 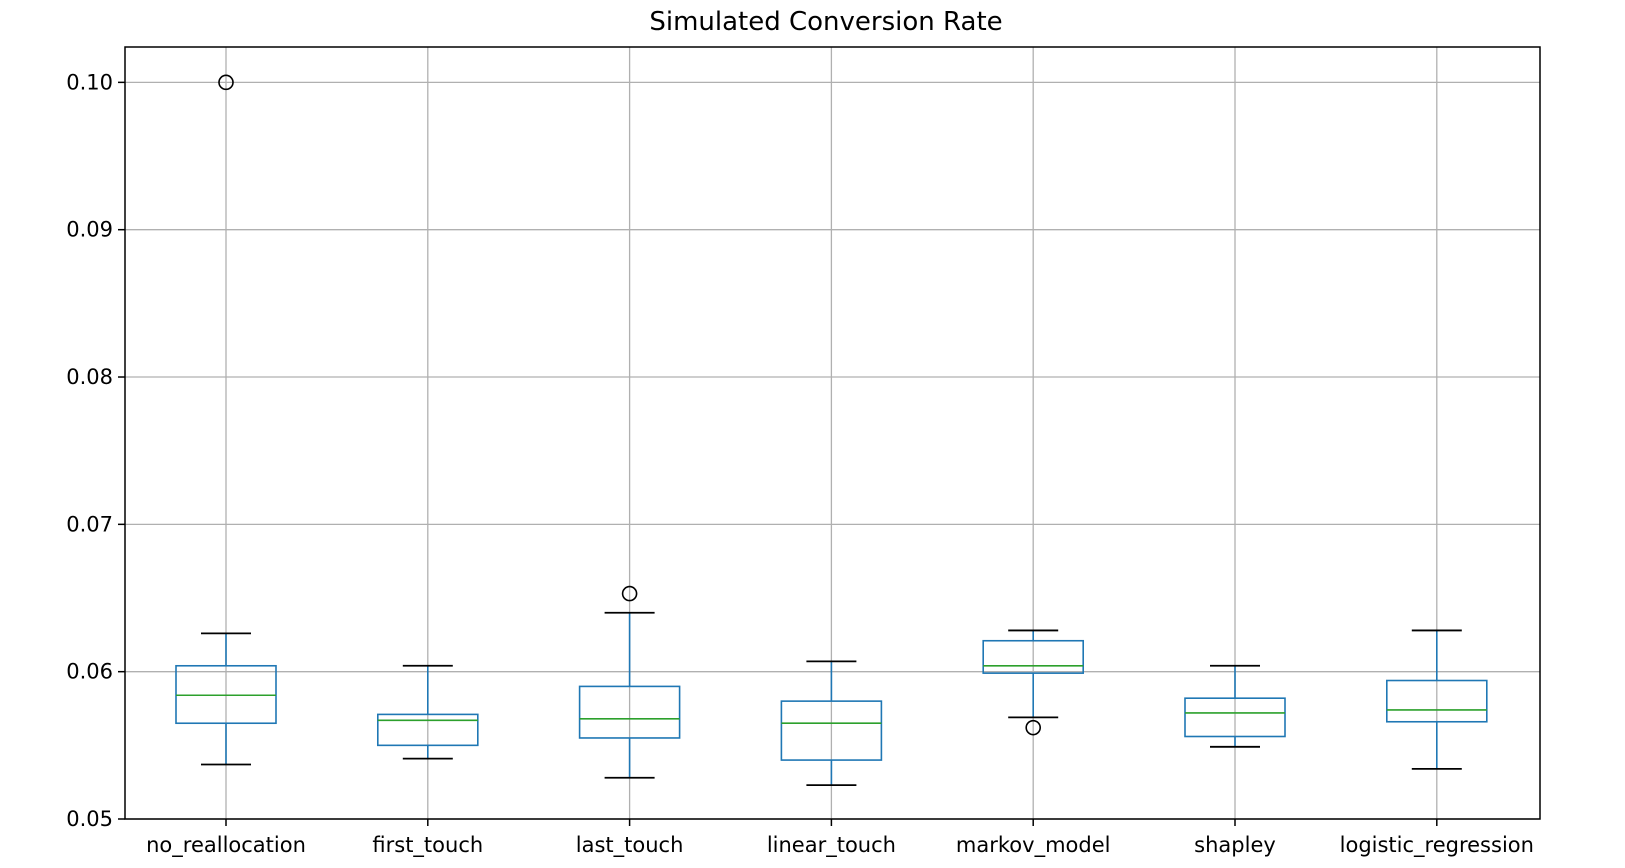 I want to click on y-tick-label: 0.09, so click(x=89, y=230).